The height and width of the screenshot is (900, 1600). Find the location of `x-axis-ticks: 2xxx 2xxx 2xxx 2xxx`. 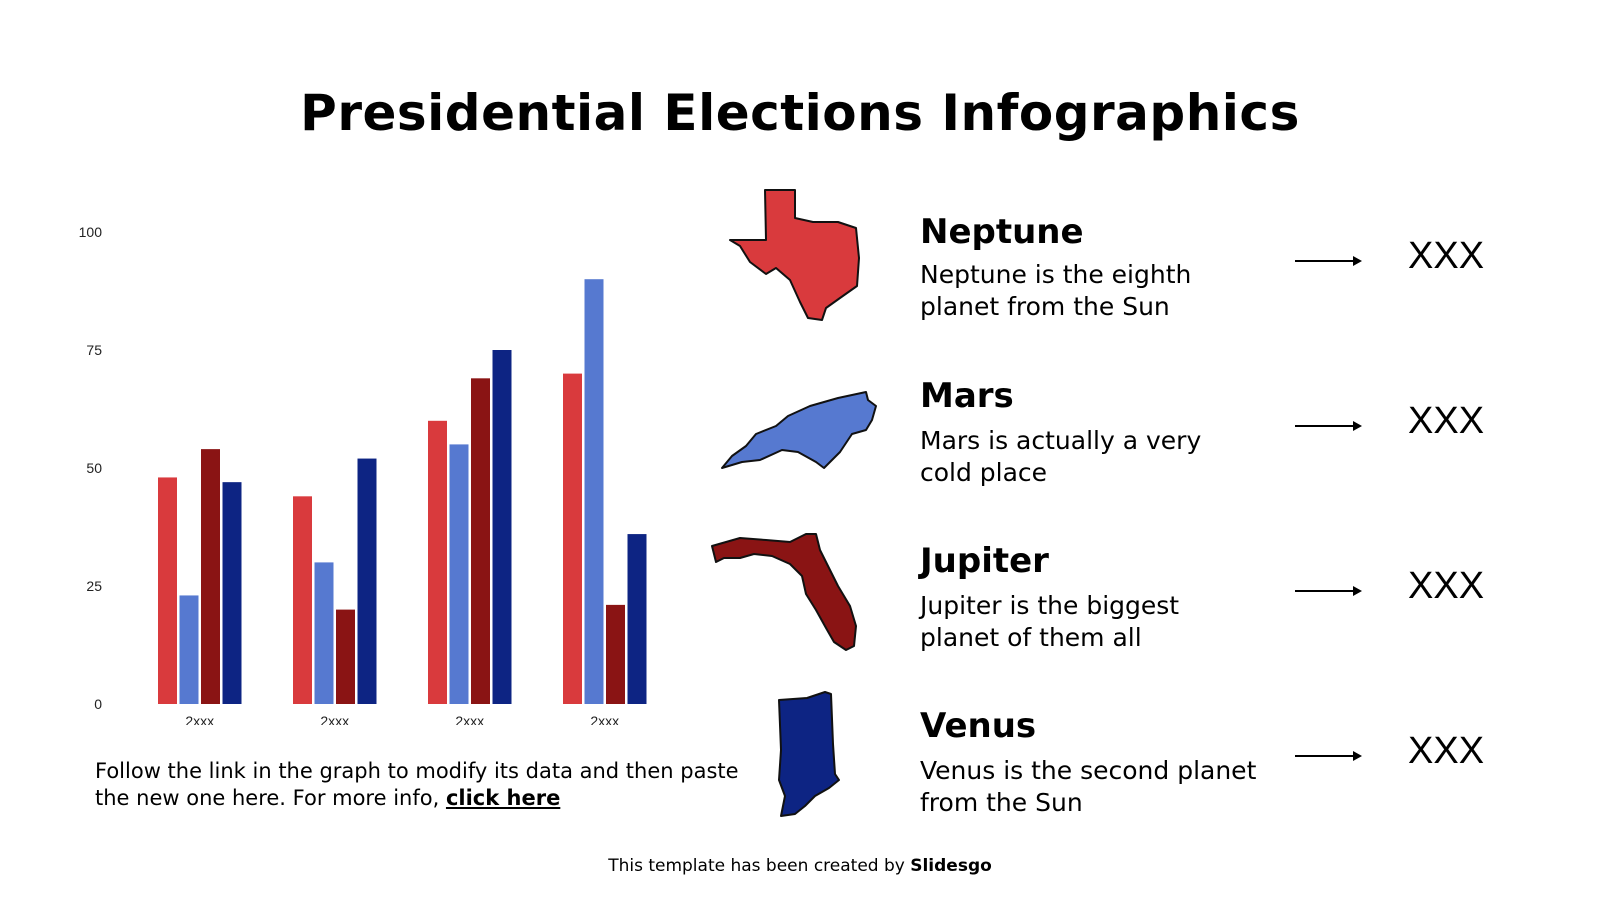

x-axis-ticks: 2xxx 2xxx 2xxx 2xxx is located at coordinates (402, 719).